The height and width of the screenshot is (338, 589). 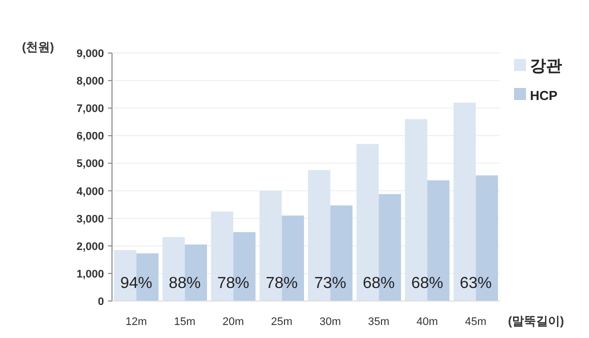 What do you see at coordinates (475, 322) in the screenshot?
I see `x-tick-label: 45m` at bounding box center [475, 322].